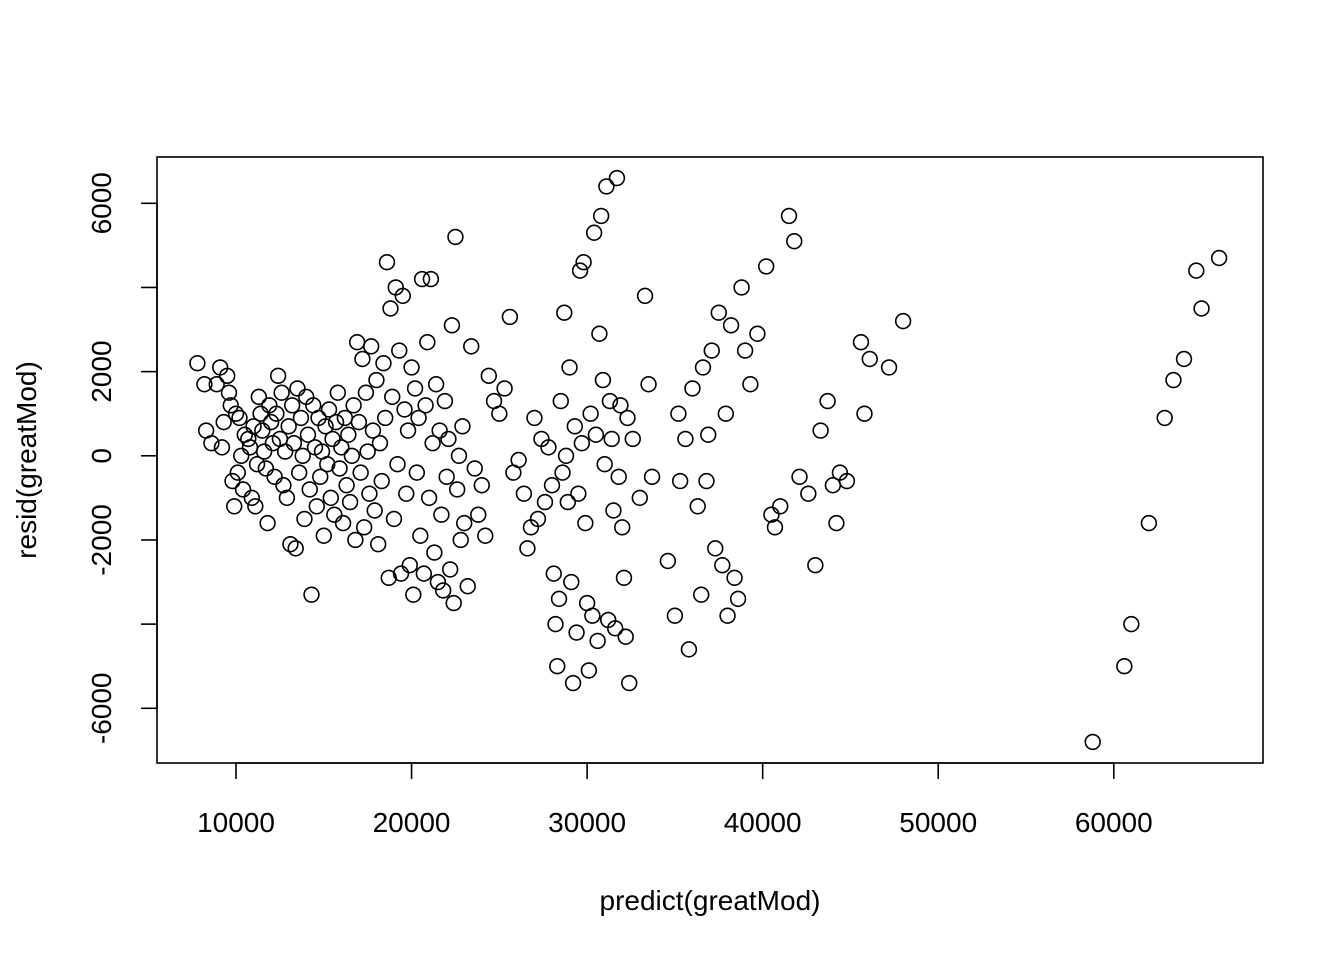  Describe the element at coordinates (26, 460) in the screenshot. I see `y-axis-title: resid(greatMod)` at that location.